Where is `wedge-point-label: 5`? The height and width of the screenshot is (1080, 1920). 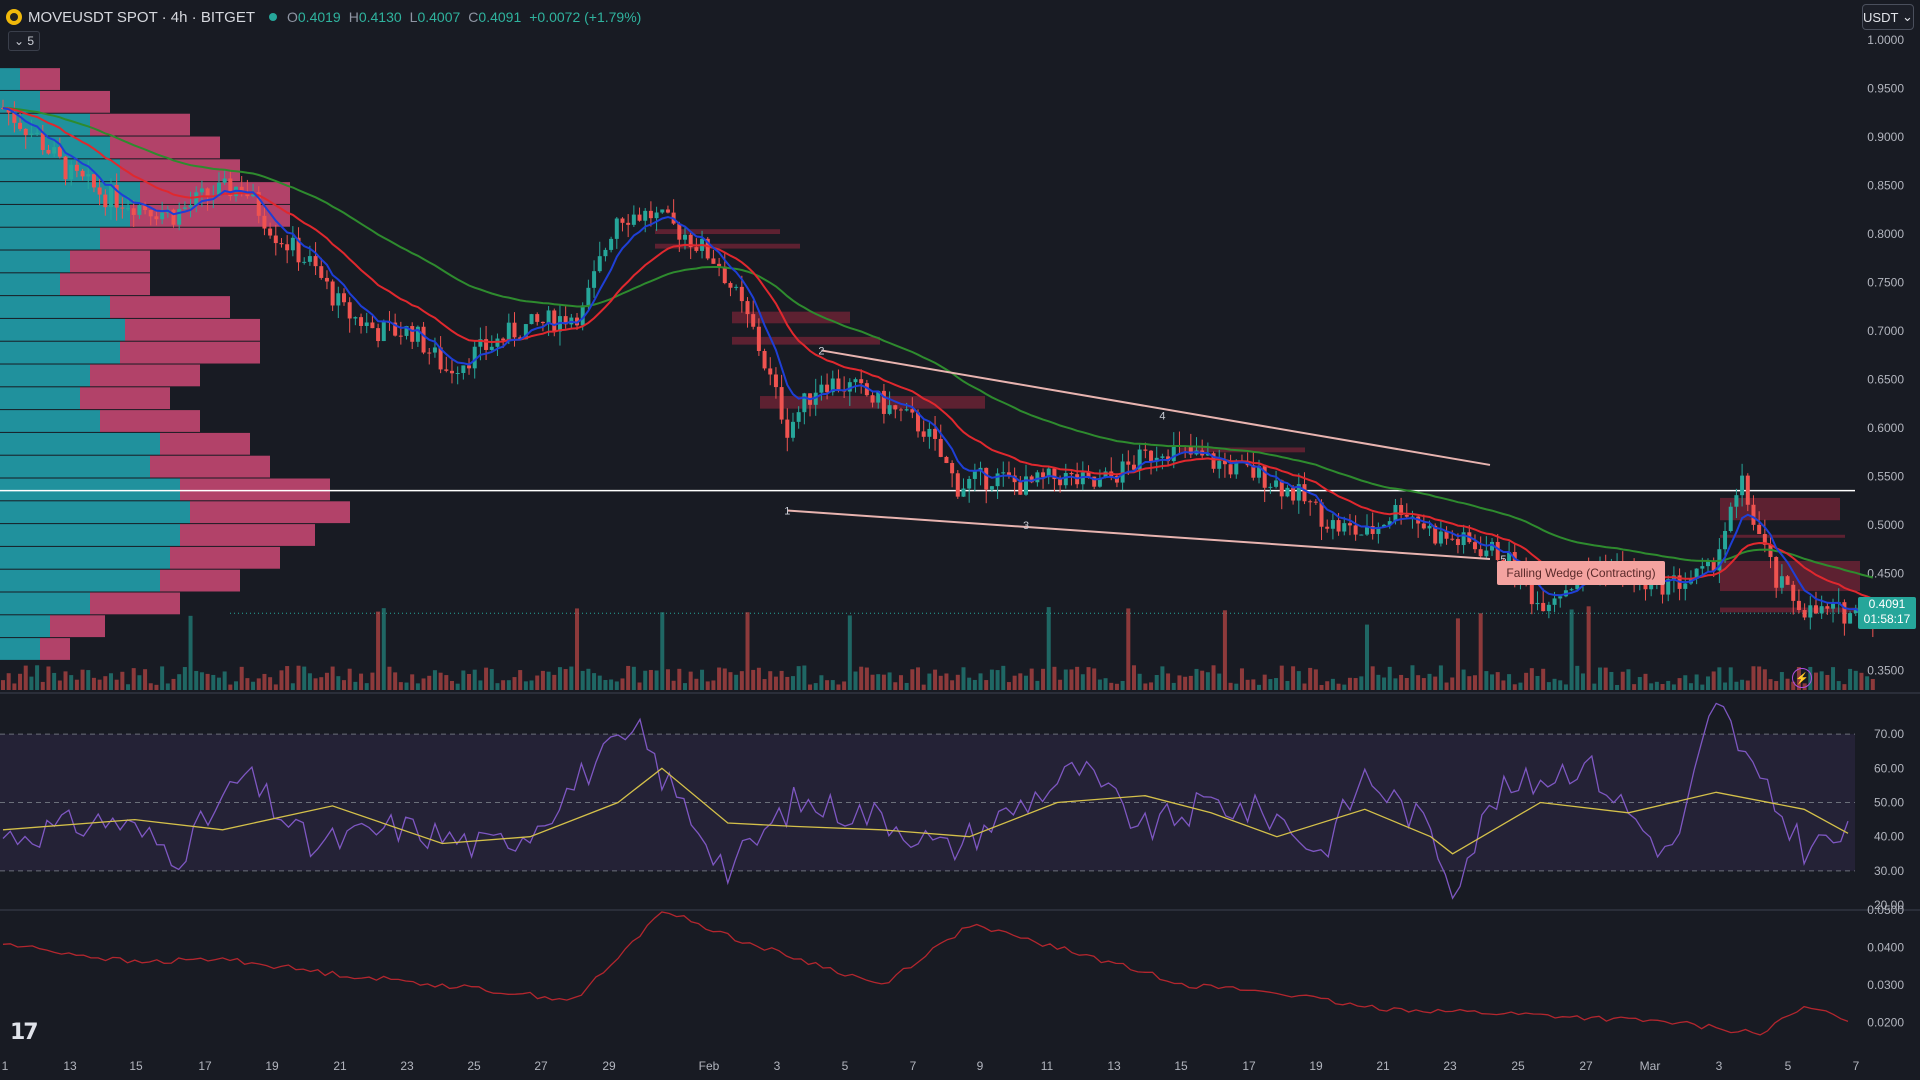
wedge-point-label: 5 is located at coordinates (1503, 560).